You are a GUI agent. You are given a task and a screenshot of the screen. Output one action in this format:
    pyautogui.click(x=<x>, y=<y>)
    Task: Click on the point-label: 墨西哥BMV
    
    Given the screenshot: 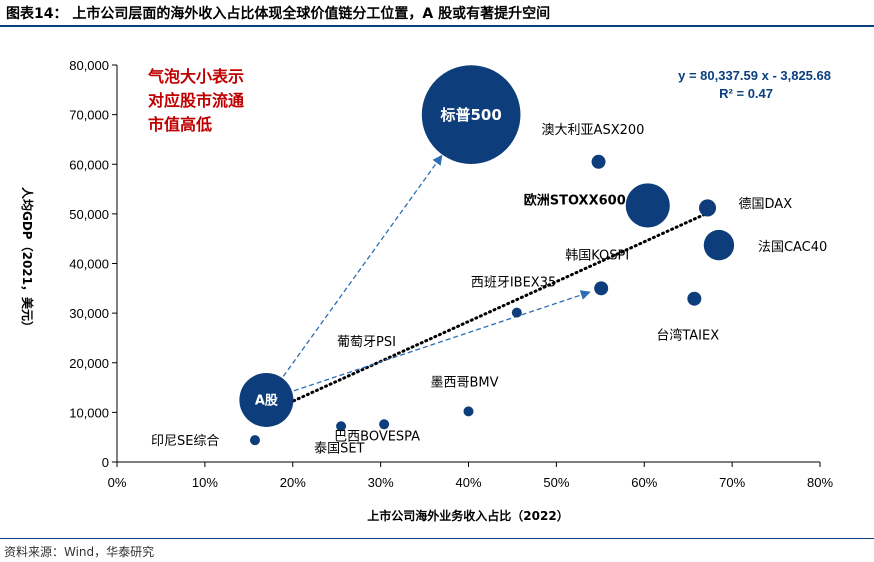 What is the action you would take?
    pyautogui.click(x=465, y=382)
    